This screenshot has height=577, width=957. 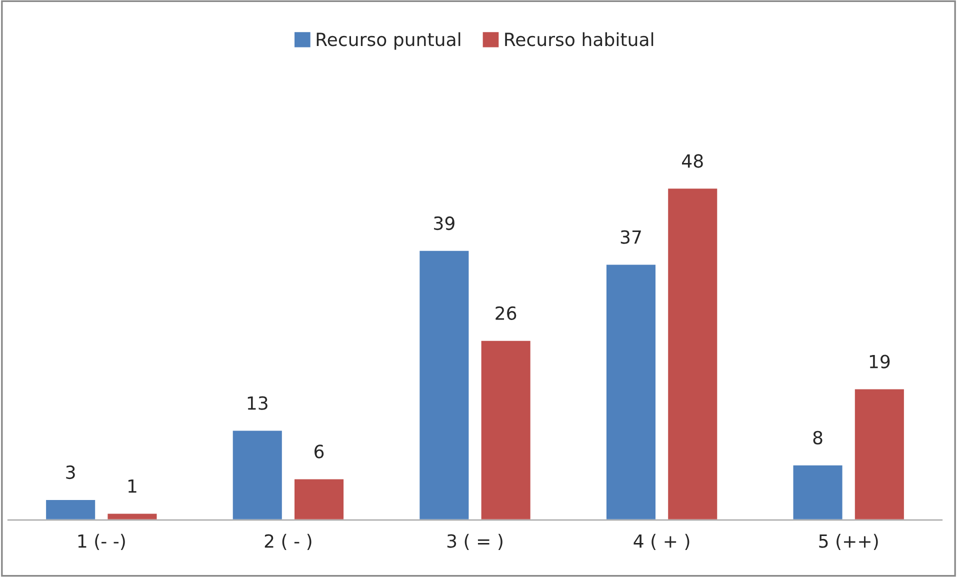 What do you see at coordinates (662, 542) in the screenshot?
I see `x-tick-label: 4 ( + )` at bounding box center [662, 542].